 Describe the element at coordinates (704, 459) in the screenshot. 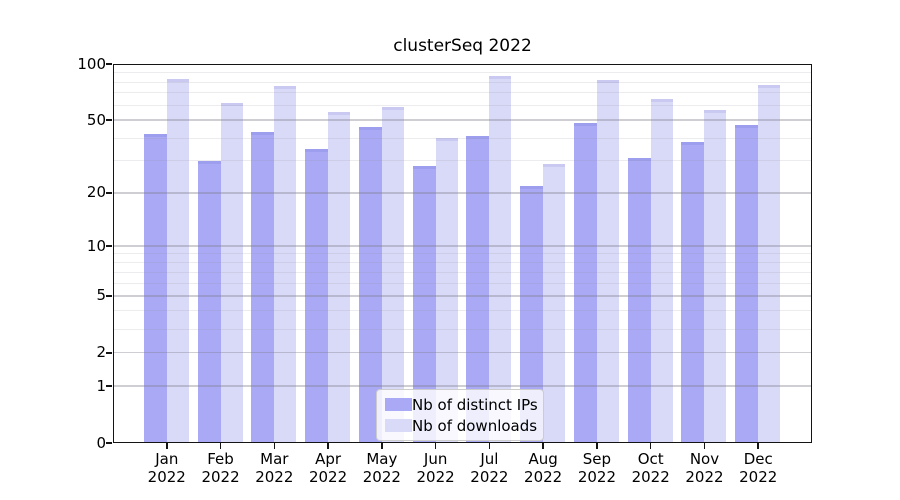

I see `x-tick-month: Nov` at that location.